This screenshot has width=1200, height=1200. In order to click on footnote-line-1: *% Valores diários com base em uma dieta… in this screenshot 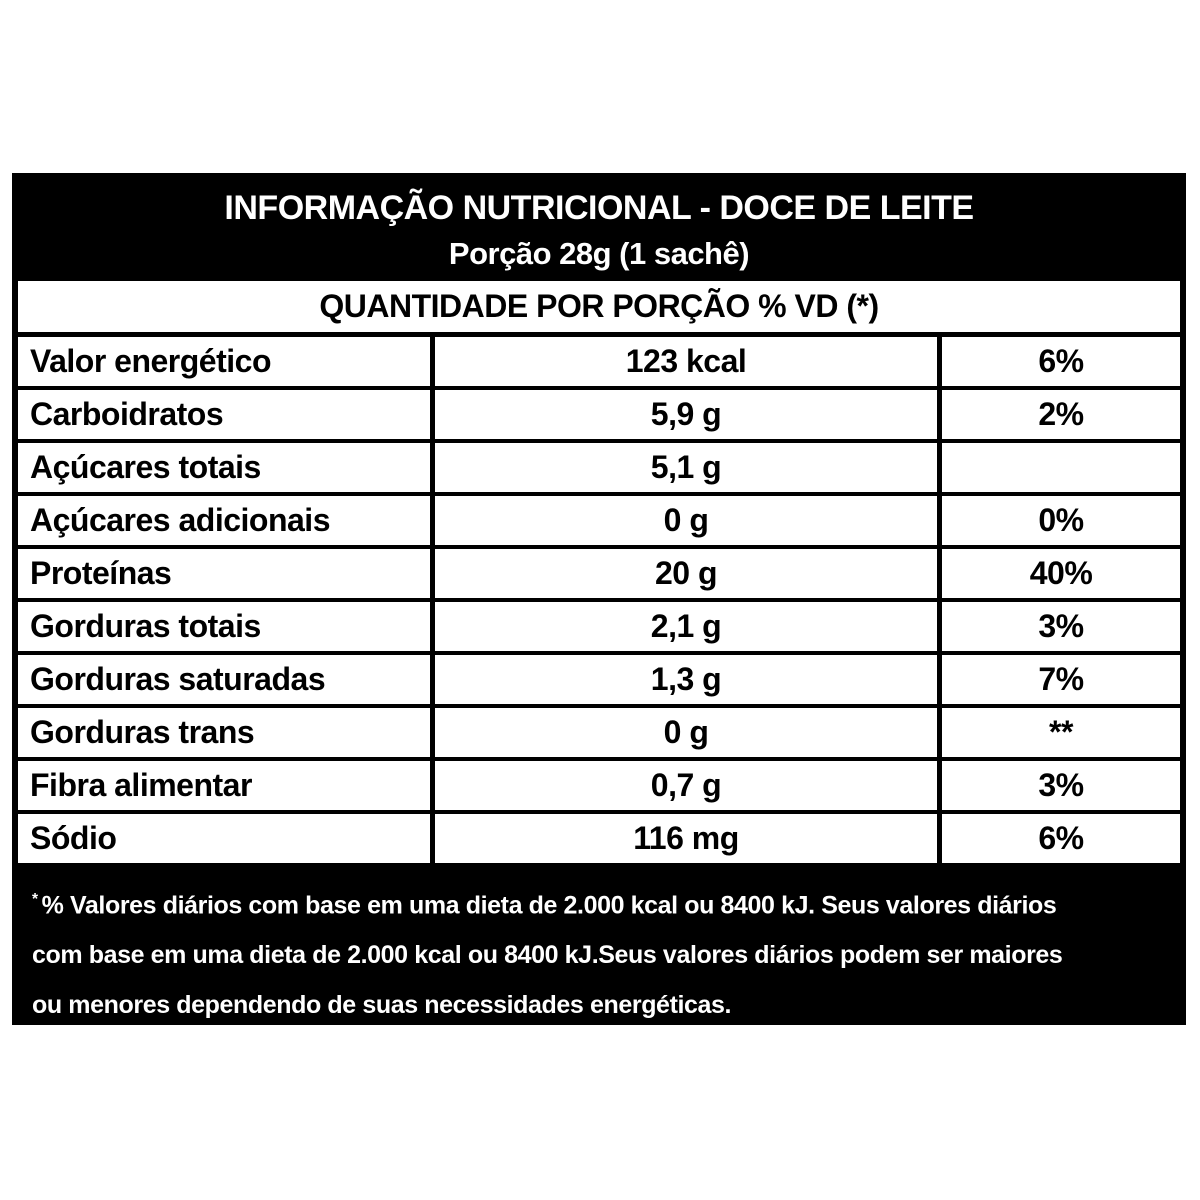, I will do `click(599, 902)`.